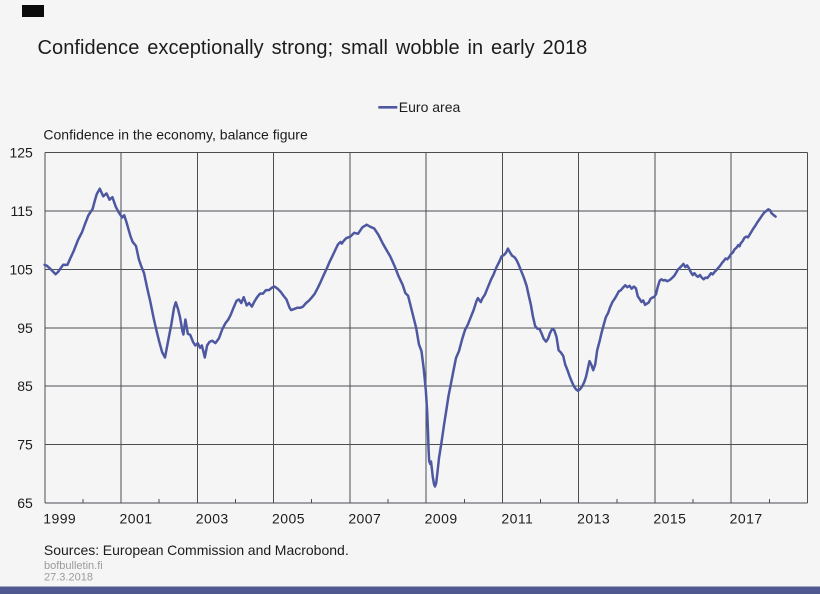 The image size is (820, 594). Describe the element at coordinates (25, 445) in the screenshot. I see `svg-text: 75` at that location.